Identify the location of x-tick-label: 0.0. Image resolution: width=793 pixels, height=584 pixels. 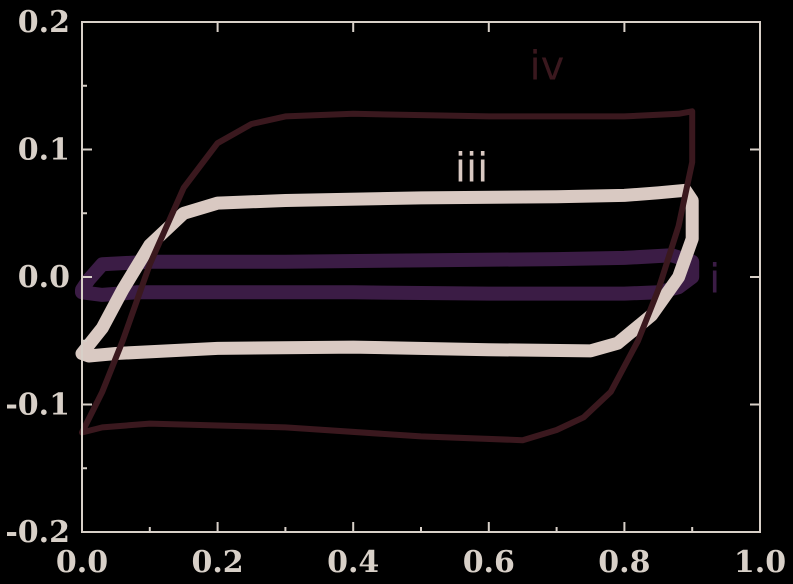
(82, 562).